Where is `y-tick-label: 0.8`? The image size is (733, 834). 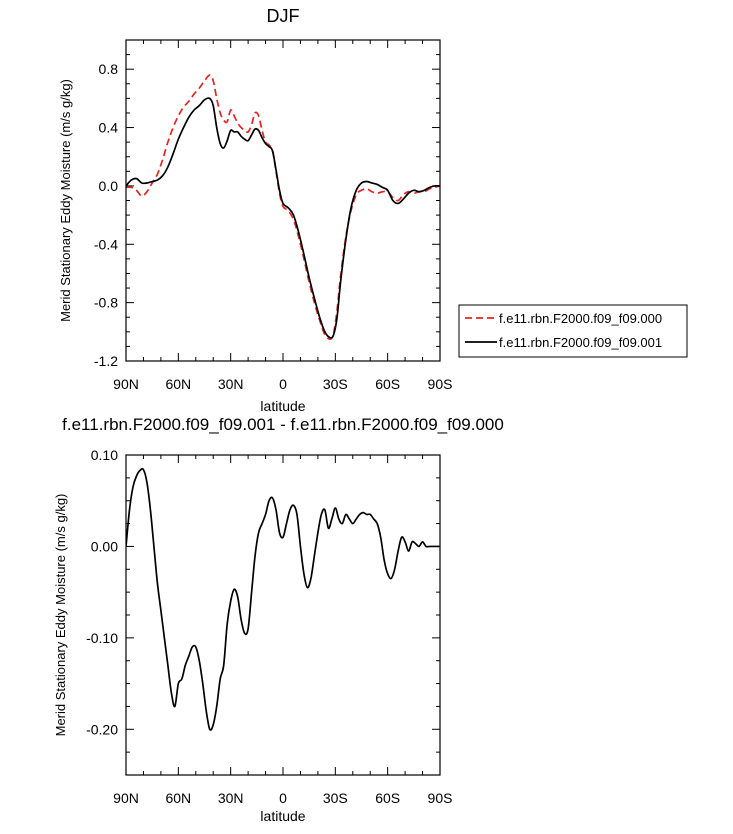 y-tick-label: 0.8 is located at coordinates (109, 69).